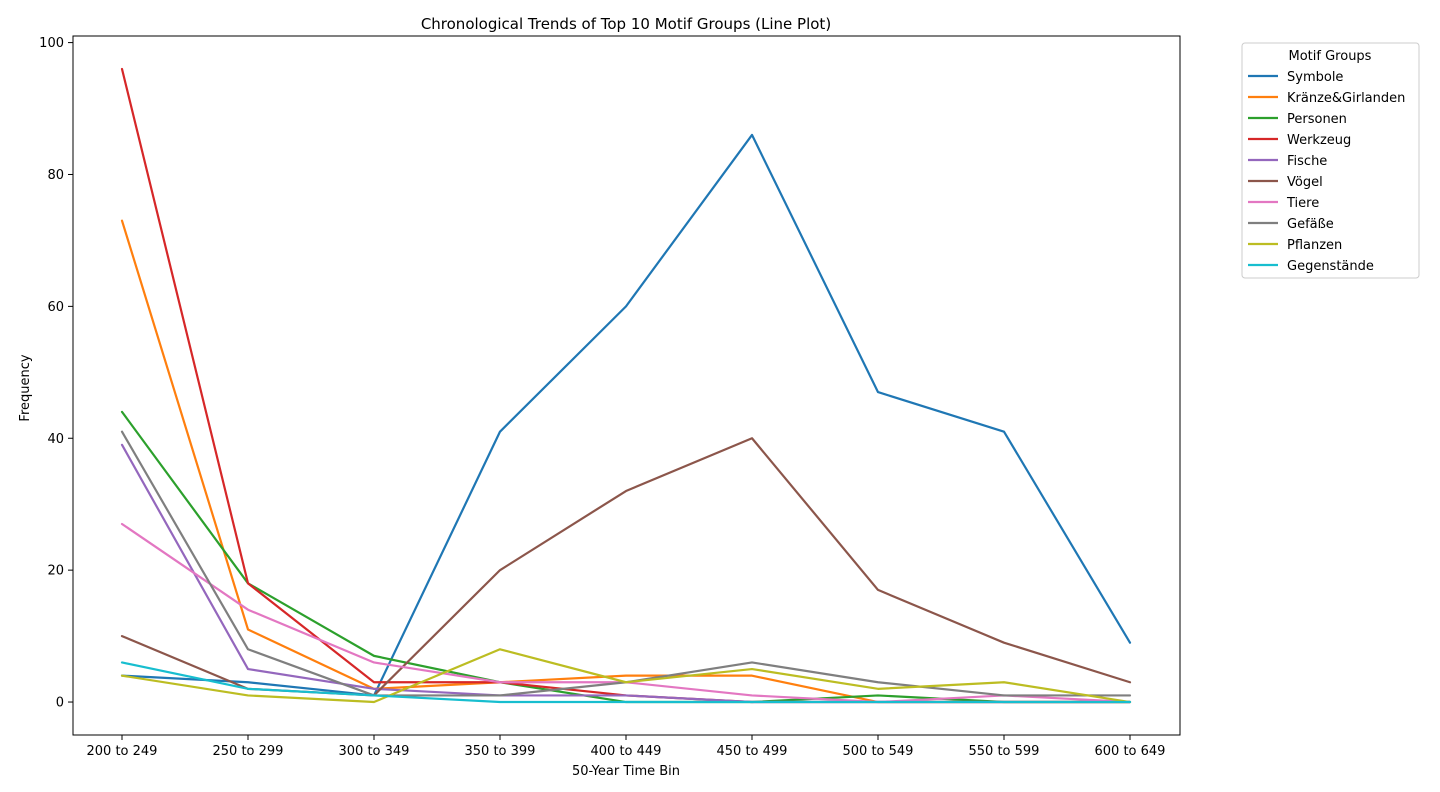 Image resolution: width=1440 pixels, height=792 pixels. I want to click on legend-label-10: Gegenstände, so click(1330, 266).